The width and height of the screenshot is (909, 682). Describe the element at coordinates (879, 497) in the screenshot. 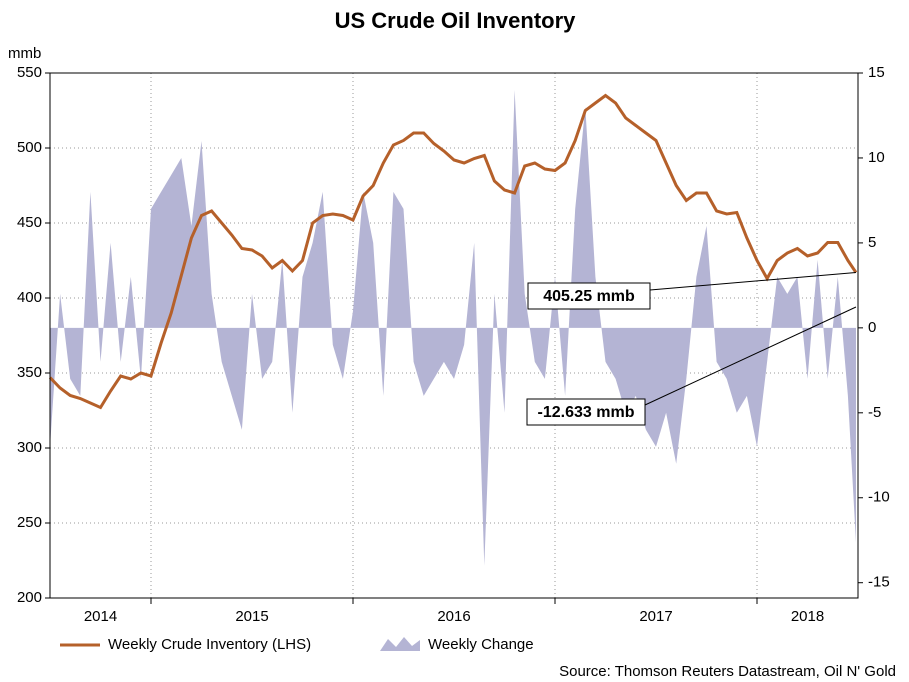

I see `y2-tick-label: -10` at that location.